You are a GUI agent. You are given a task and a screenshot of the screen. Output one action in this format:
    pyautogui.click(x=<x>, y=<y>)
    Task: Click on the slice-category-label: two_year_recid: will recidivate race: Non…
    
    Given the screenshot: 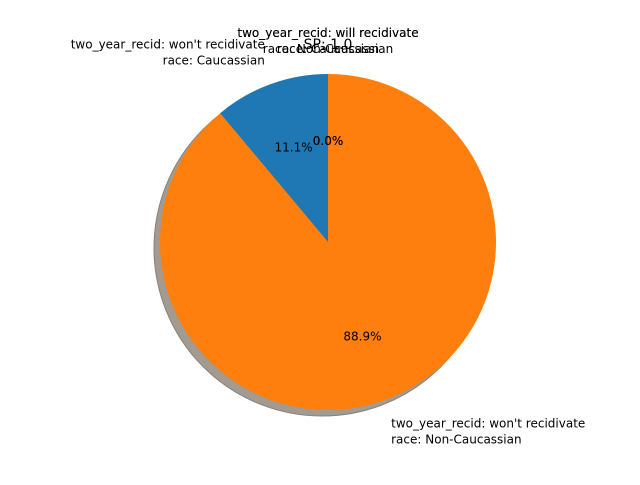 What is the action you would take?
    pyautogui.click(x=327, y=41)
    